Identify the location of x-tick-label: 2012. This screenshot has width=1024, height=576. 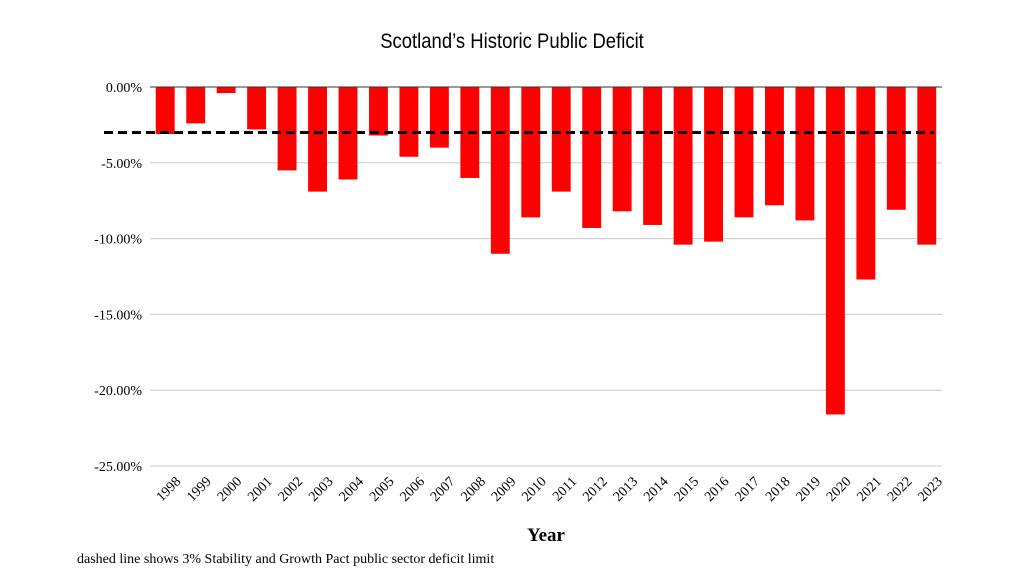
(595, 489).